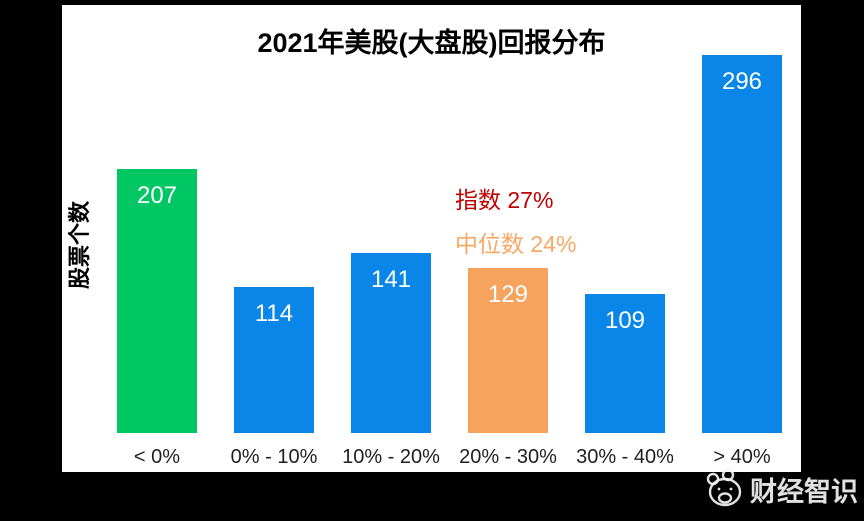 This screenshot has height=521, width=864. What do you see at coordinates (79, 245) in the screenshot?
I see `y-axis-label: 股票个数` at bounding box center [79, 245].